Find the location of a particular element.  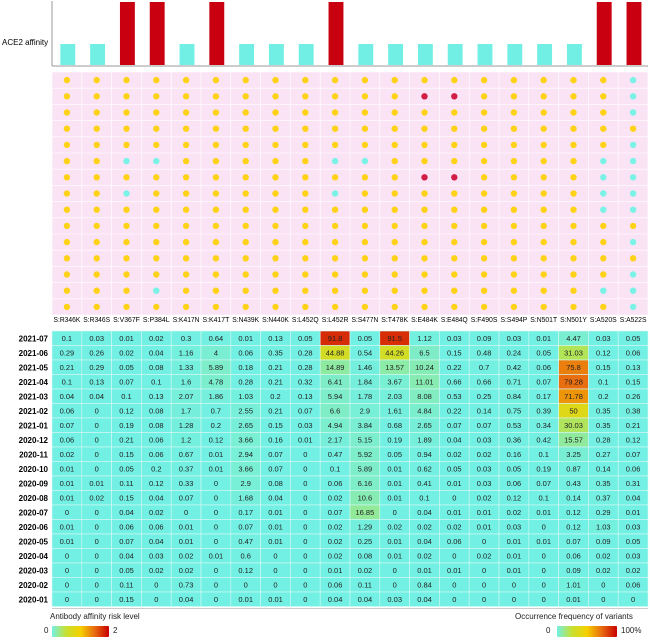

column-label: S:A520S is located at coordinates (603, 320).